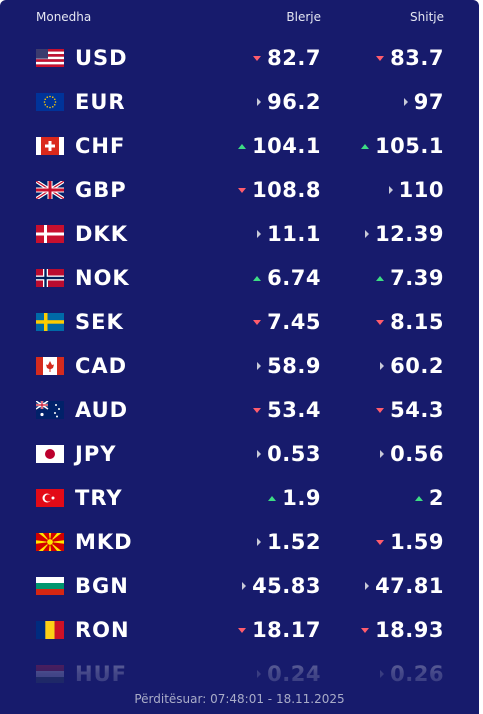 The height and width of the screenshot is (714, 483). I want to click on sell-cell: 54.3, so click(410, 410).